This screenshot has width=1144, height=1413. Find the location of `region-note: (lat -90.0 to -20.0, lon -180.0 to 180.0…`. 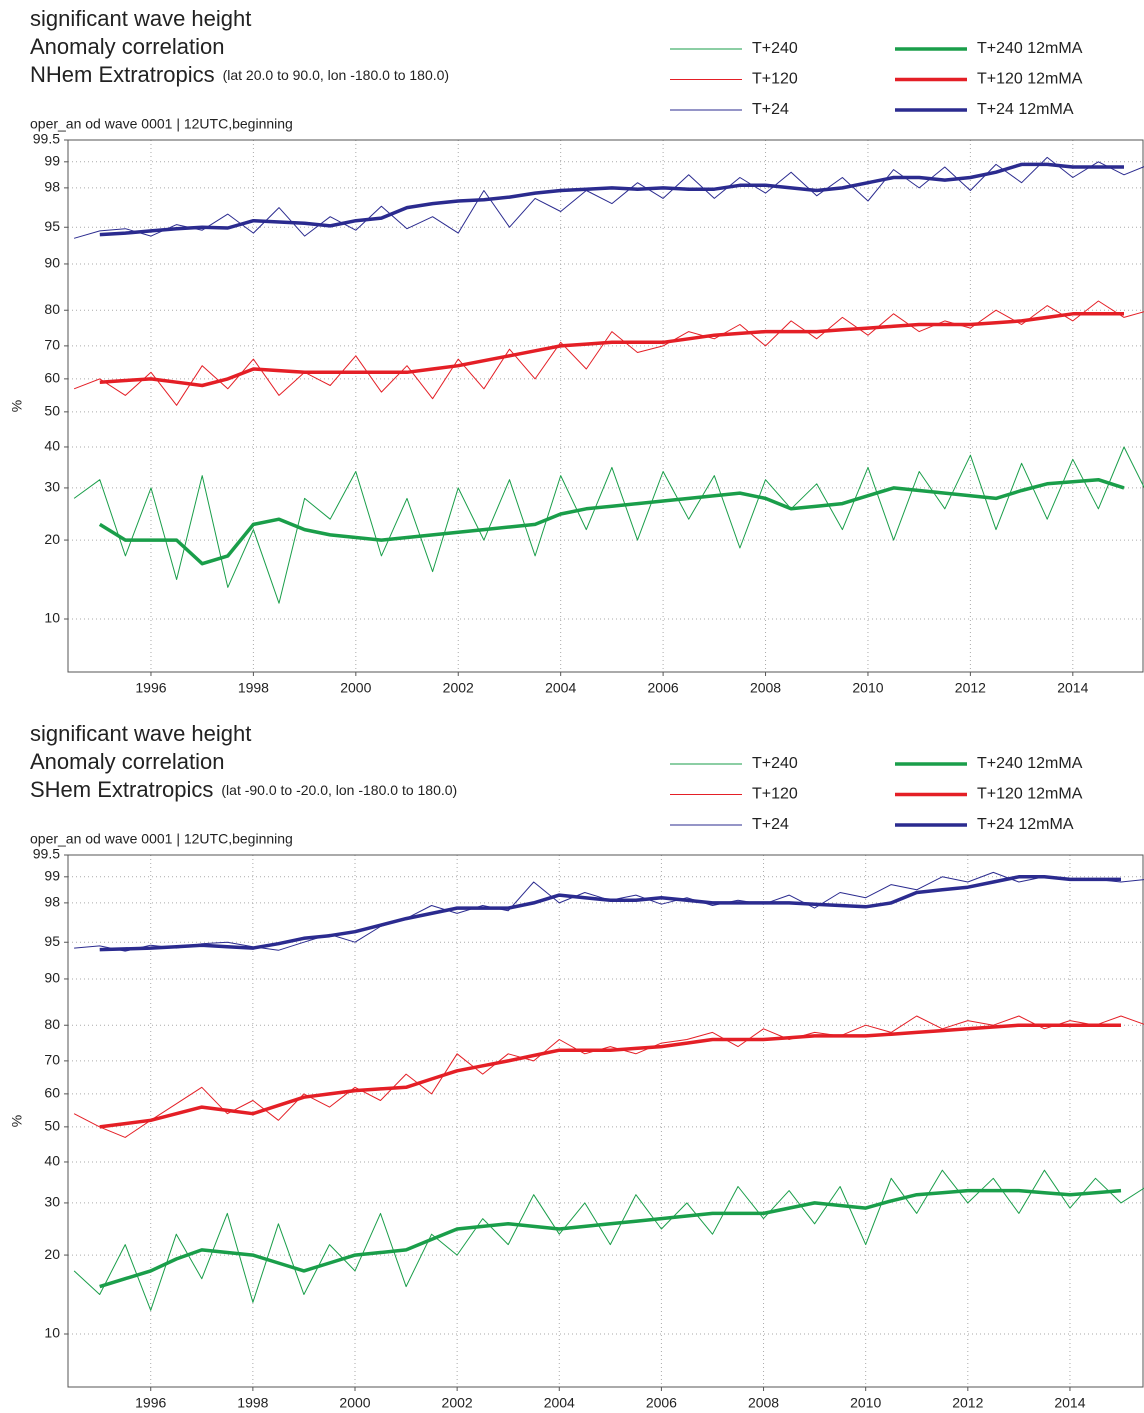

region-note: (lat -90.0 to -20.0, lon -180.0 to 180.0… is located at coordinates (339, 790).